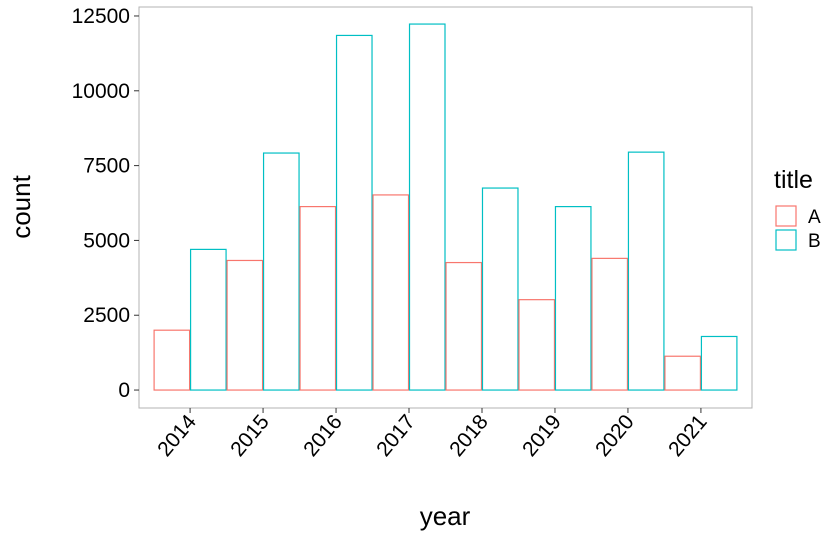 The image size is (839, 536). Describe the element at coordinates (101, 16) in the screenshot. I see `y-tick-label-12500: 12500` at that location.